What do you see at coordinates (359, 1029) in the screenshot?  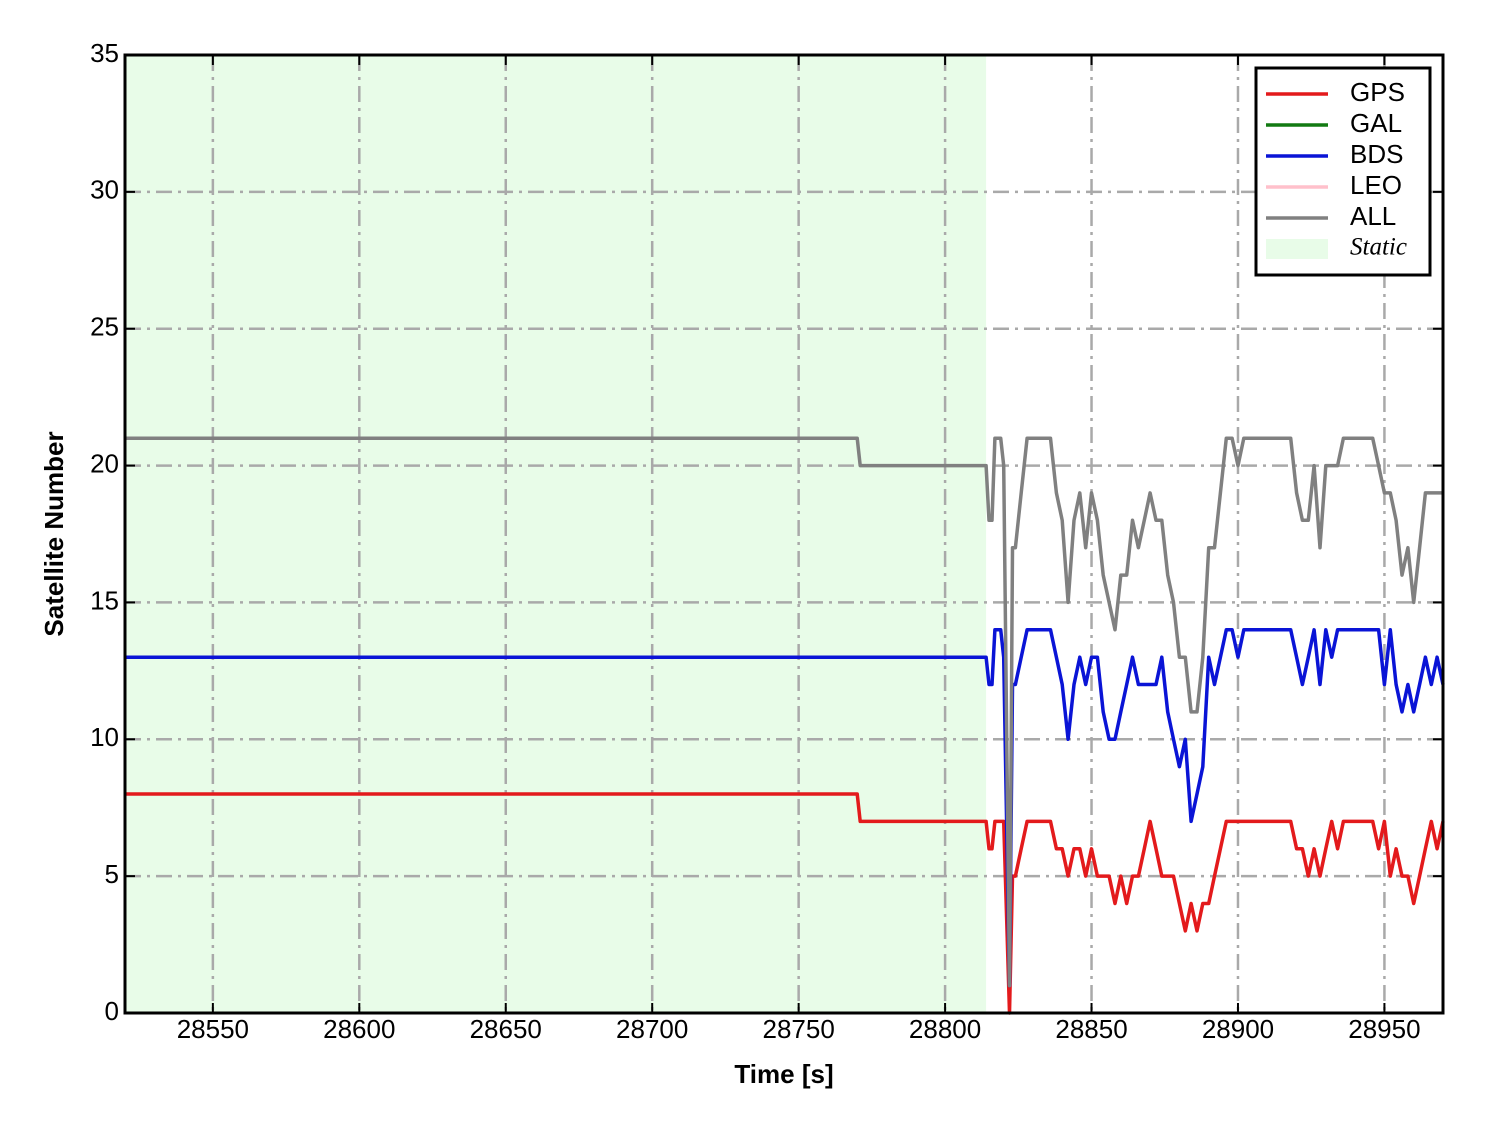 I see `x-tick-label: 28600` at bounding box center [359, 1029].